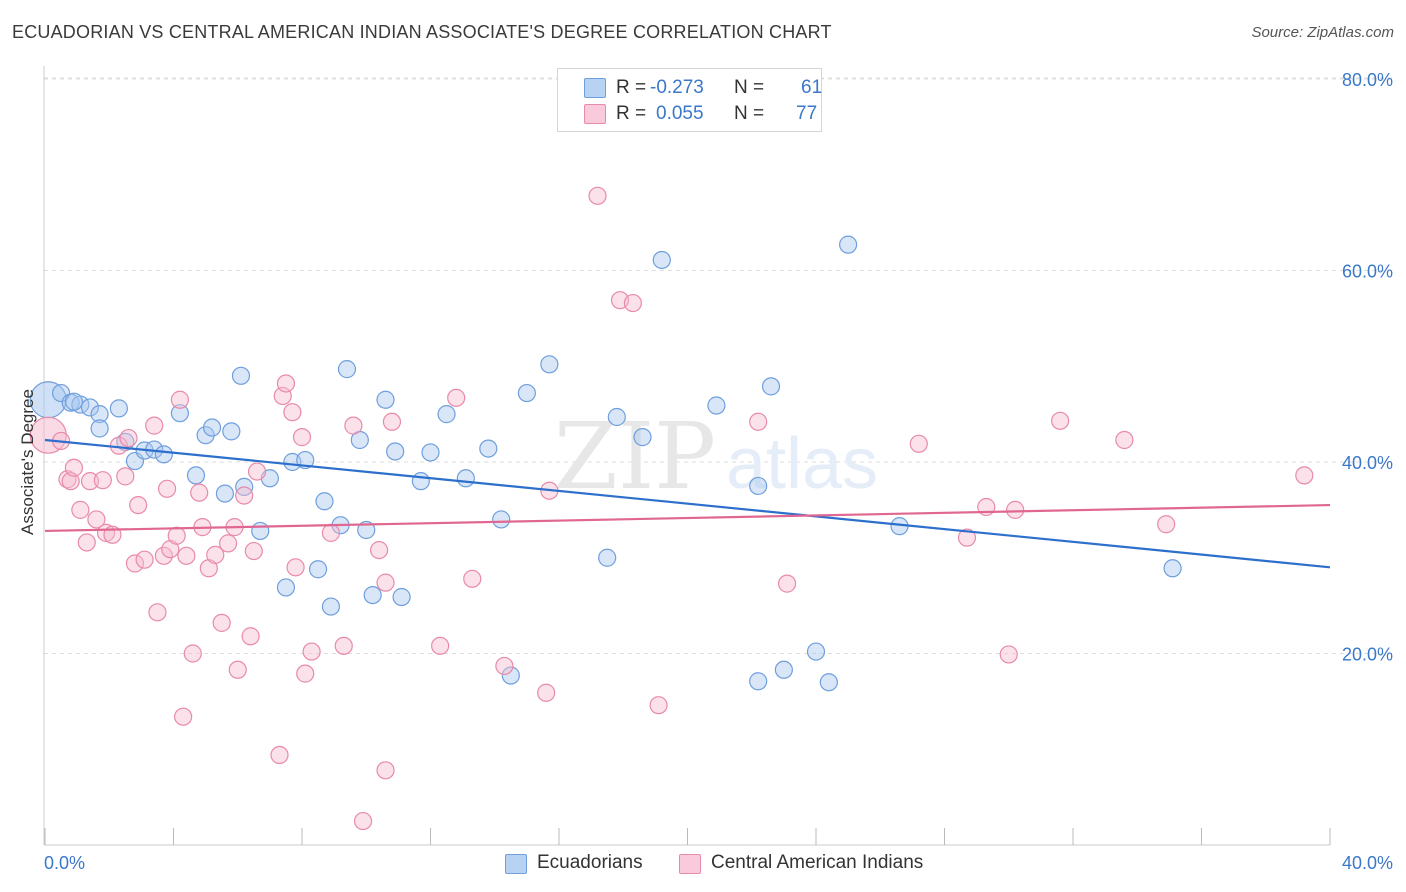  I want to click on trend-lines, so click(687, 503).